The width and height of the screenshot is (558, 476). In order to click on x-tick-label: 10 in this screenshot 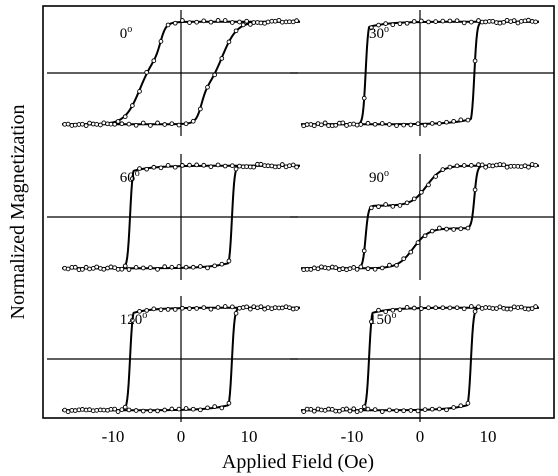, I will do `click(488, 436)`.